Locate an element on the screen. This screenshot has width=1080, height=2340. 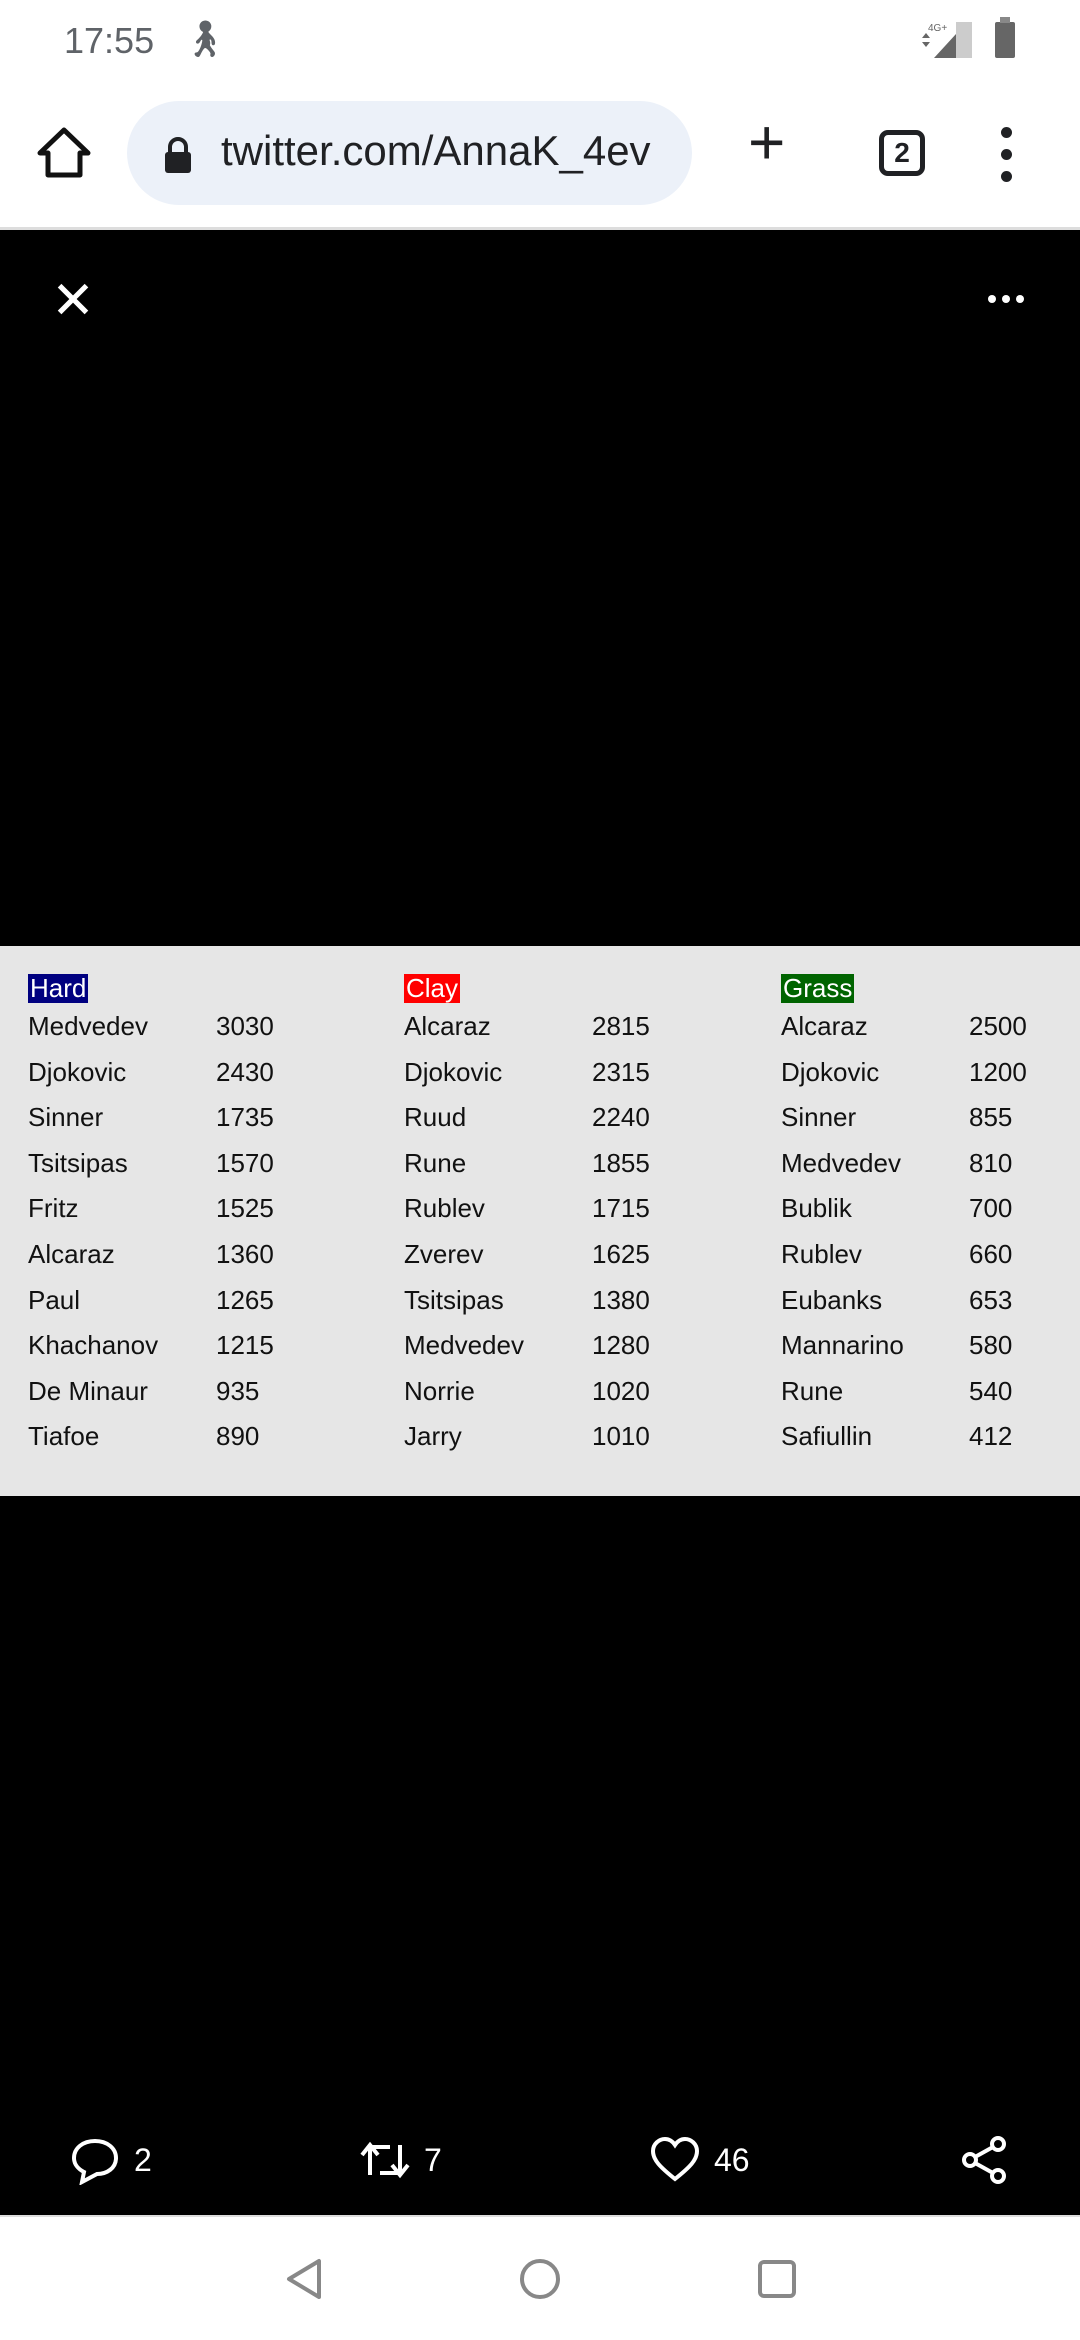
address-bar: twitter.com/AnnaK_4ev is located at coordinates (409, 153).